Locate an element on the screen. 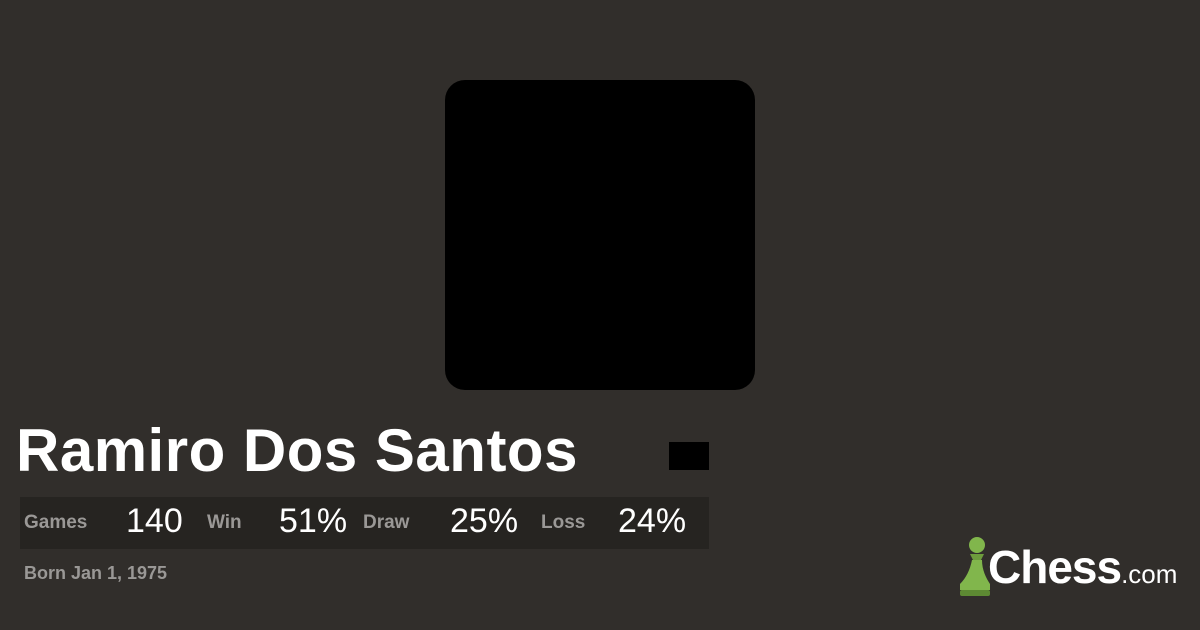 The height and width of the screenshot is (630, 1200). draw-value: 25% is located at coordinates (484, 521).